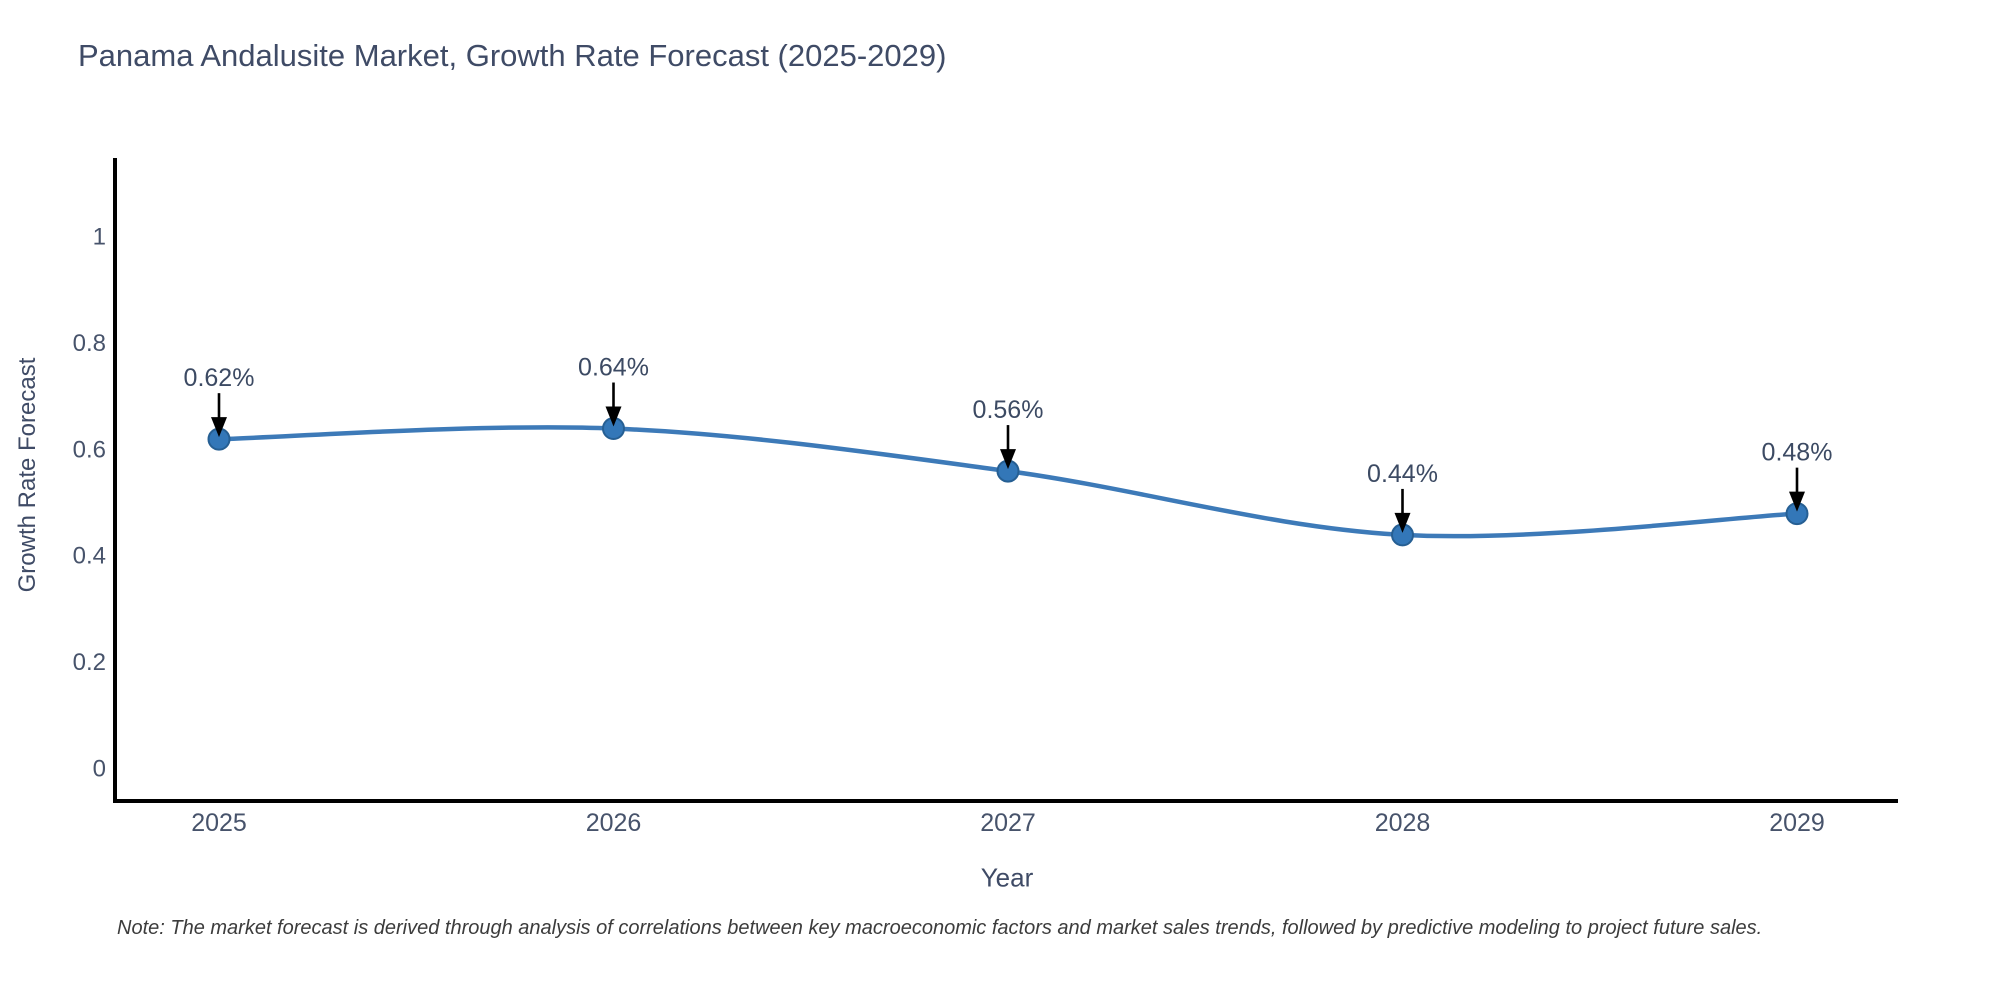 The image size is (2000, 1000). I want to click on x-axis-title: Year, so click(1007, 877).